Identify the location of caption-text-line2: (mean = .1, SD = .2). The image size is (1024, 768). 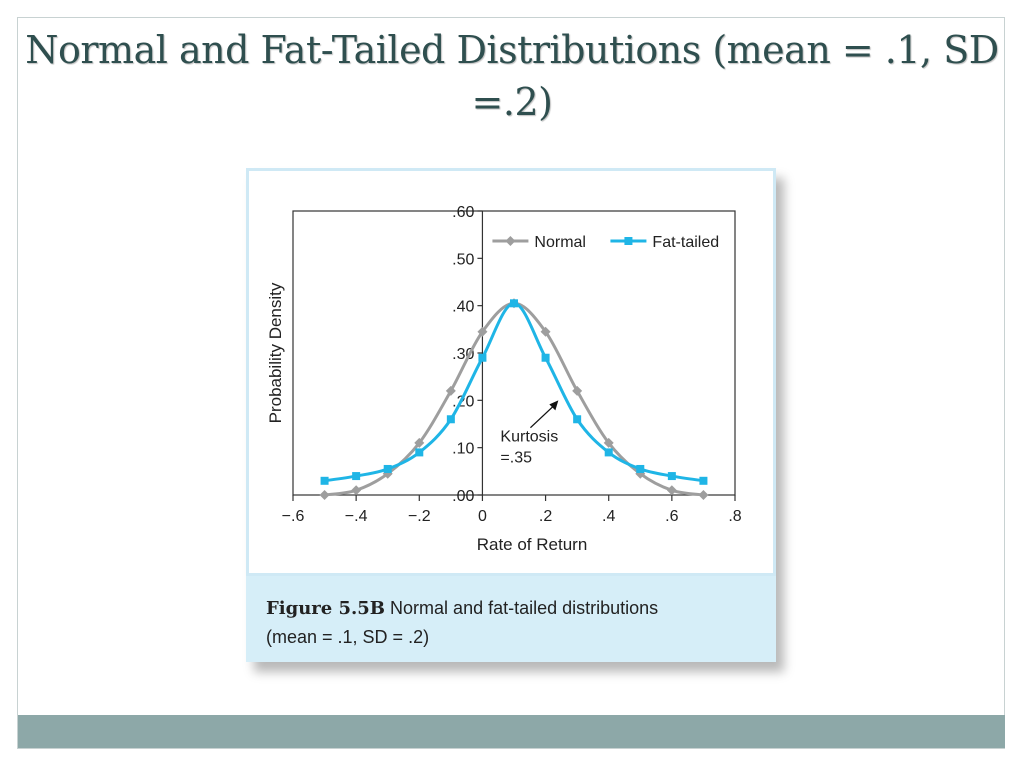
(348, 637).